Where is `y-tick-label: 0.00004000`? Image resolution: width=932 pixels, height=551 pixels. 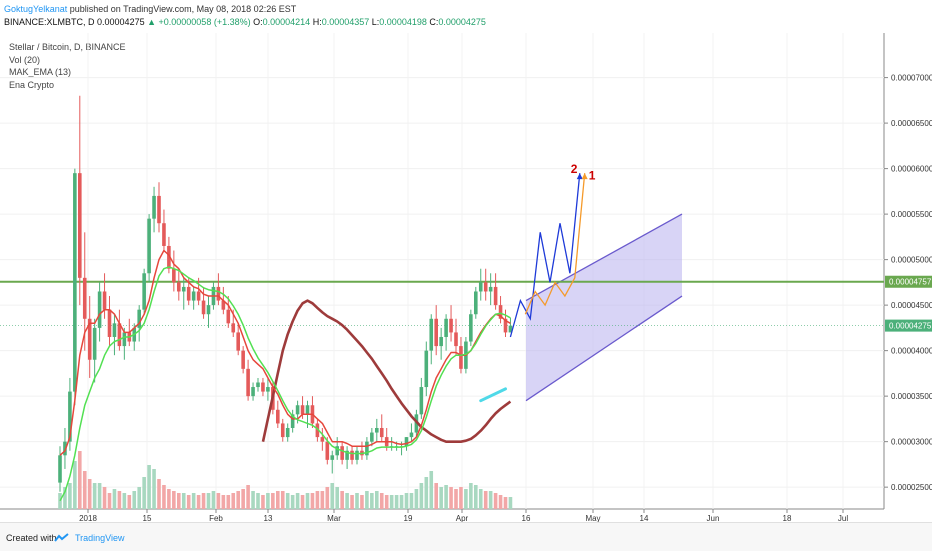
y-tick-label: 0.00004000 is located at coordinates (911, 351).